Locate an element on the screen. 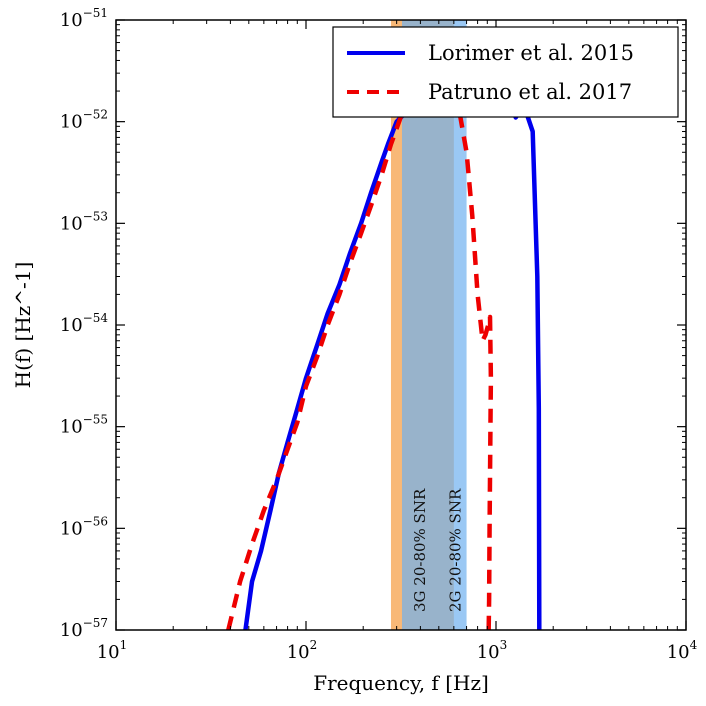  y-tick-label: 10−54 is located at coordinates (84, 323).